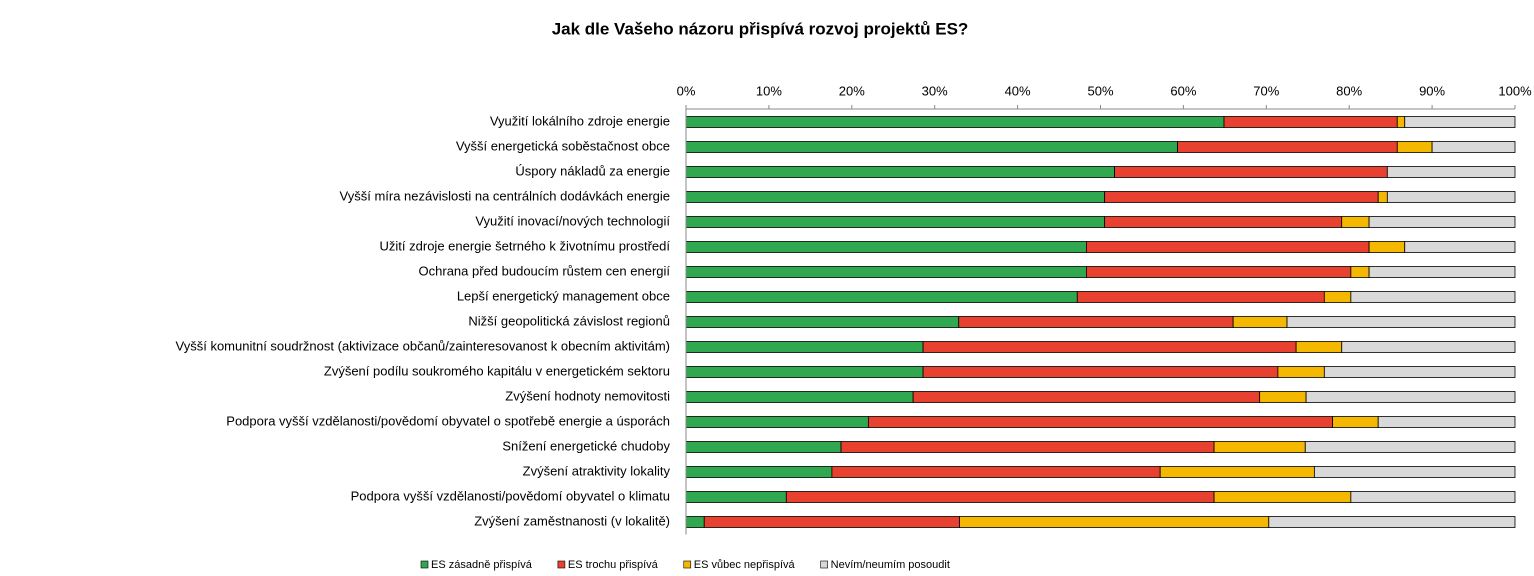  What do you see at coordinates (935, 90) in the screenshot?
I see `x-tick-label: 30%` at bounding box center [935, 90].